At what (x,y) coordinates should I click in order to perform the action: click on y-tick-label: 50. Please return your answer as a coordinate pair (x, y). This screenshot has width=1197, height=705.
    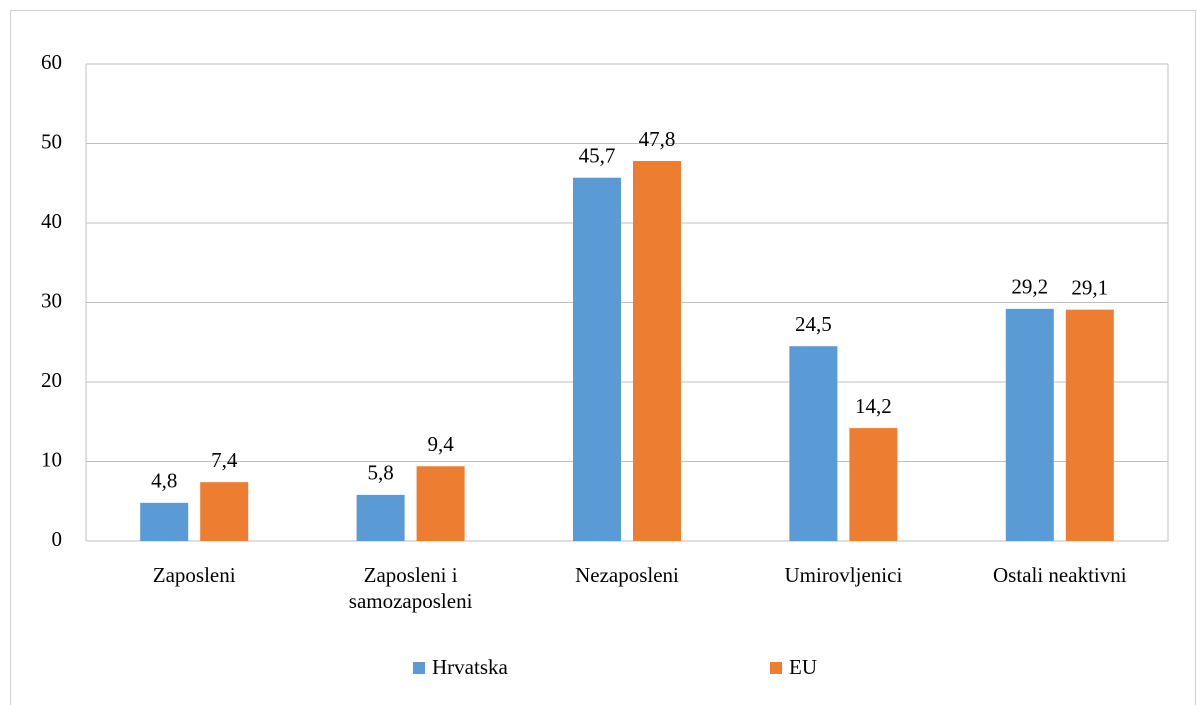
    Looking at the image, I should click on (51, 141).